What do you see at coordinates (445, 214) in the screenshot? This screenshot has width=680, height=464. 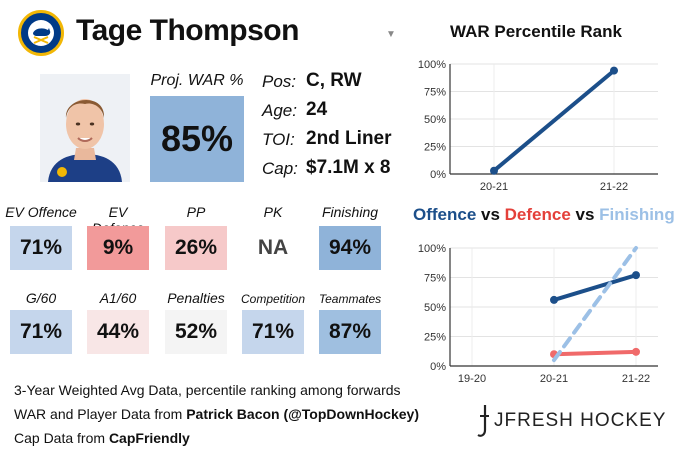 I see `chart2-title-offence: Offence` at bounding box center [445, 214].